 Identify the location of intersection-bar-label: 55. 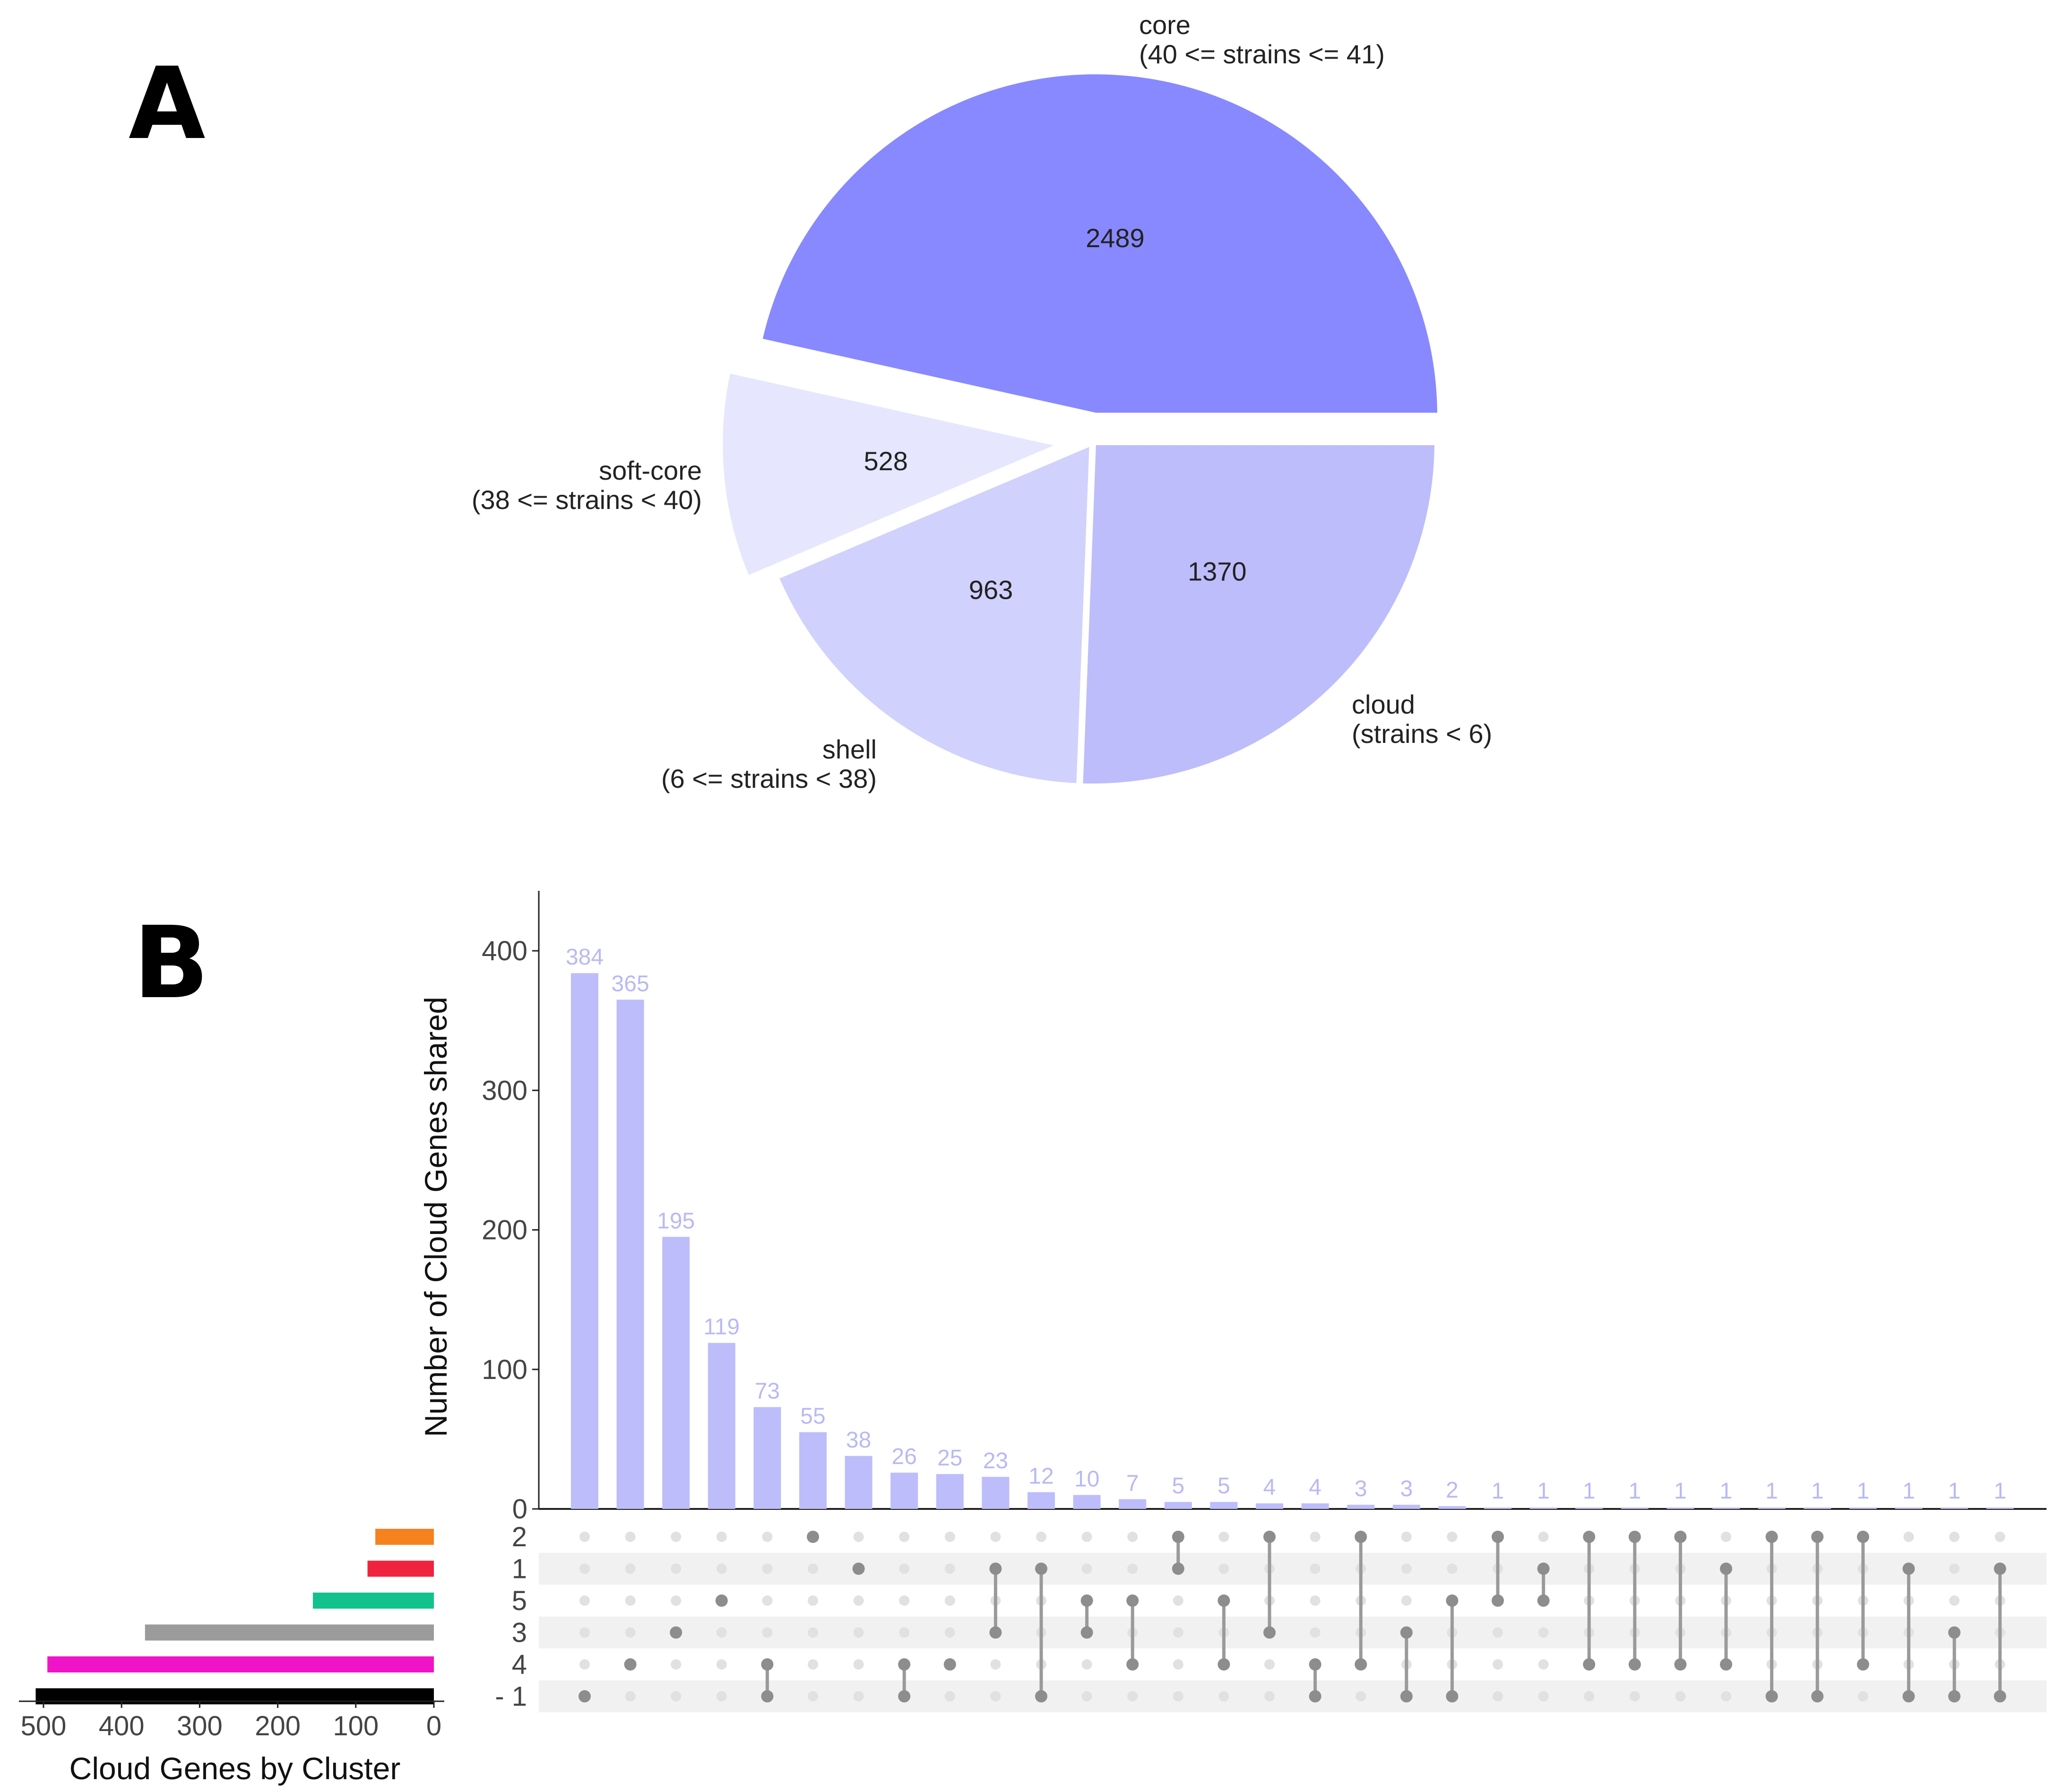
(812, 1416).